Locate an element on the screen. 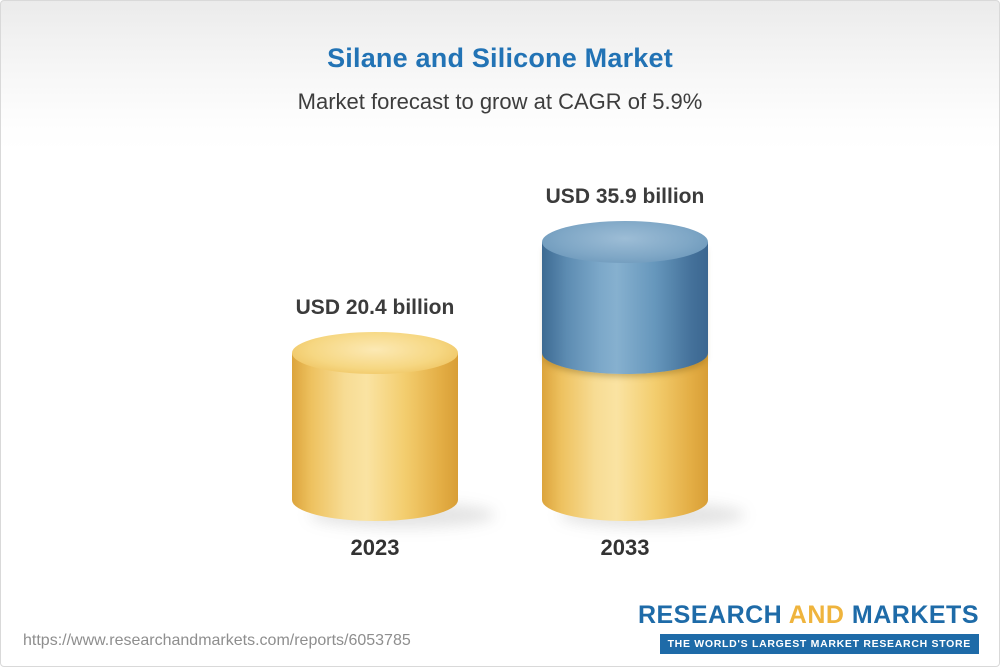 Image resolution: width=1000 pixels, height=667 pixels. chart-subtitle: Market forecast to grow at CAGR of 5.9% is located at coordinates (500, 101).